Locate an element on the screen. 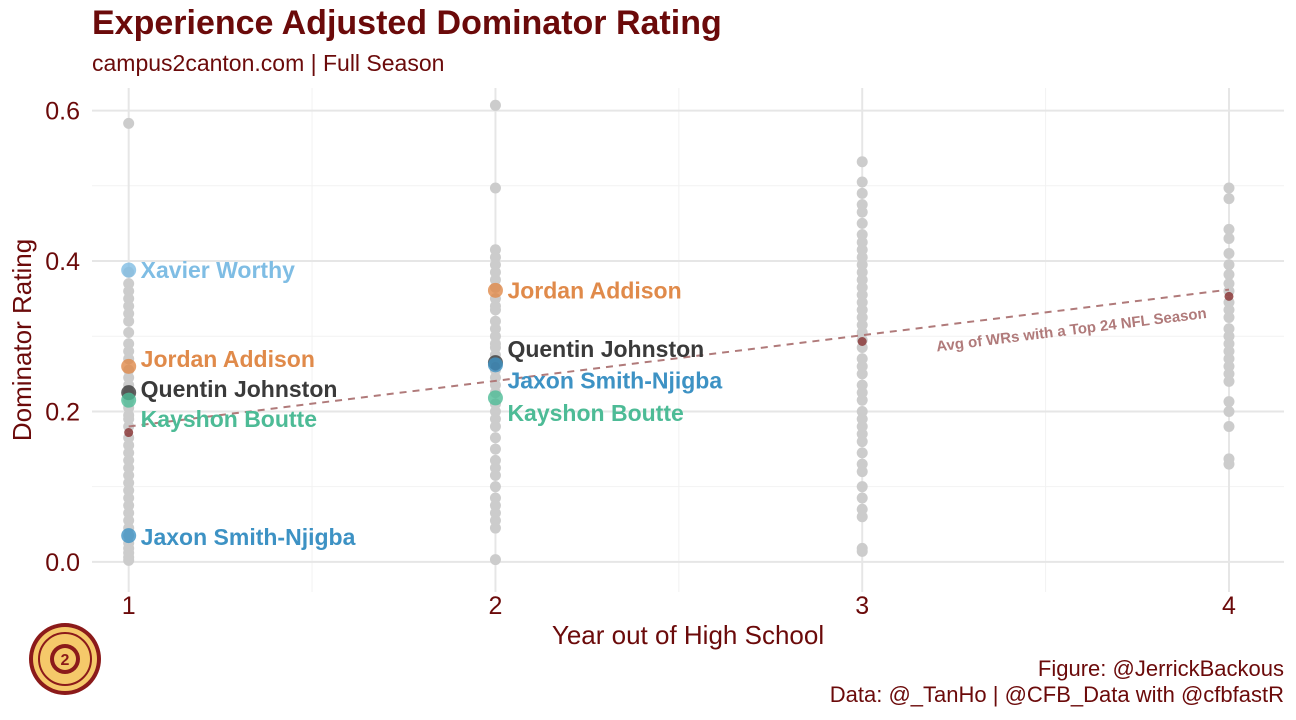  x-axis-label: Year out of High School is located at coordinates (688, 635).